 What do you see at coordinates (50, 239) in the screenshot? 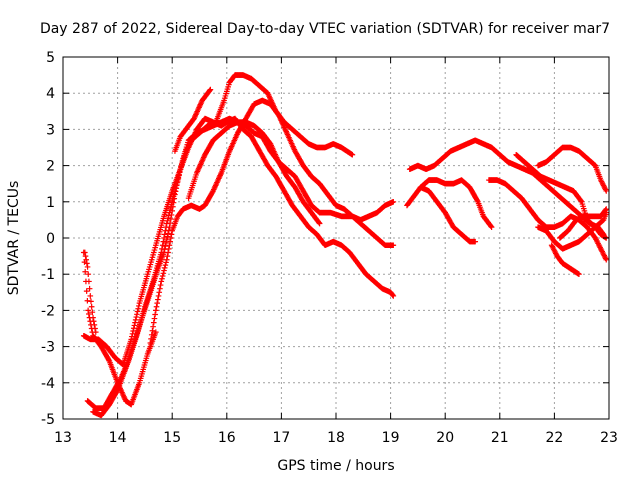
I see `y-tick-label: 0` at bounding box center [50, 239].